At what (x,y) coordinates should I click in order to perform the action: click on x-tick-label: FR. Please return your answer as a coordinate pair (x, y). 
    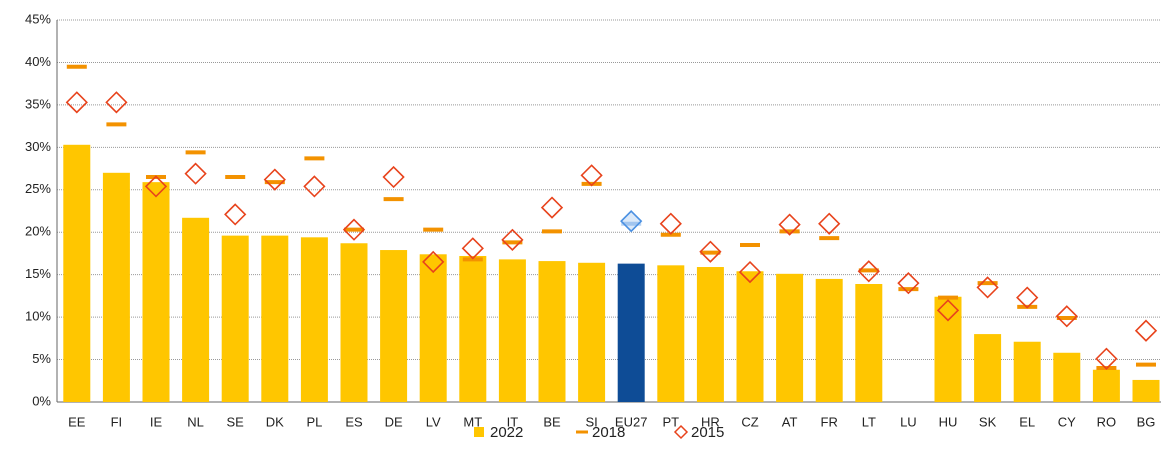
    Looking at the image, I should click on (829, 421).